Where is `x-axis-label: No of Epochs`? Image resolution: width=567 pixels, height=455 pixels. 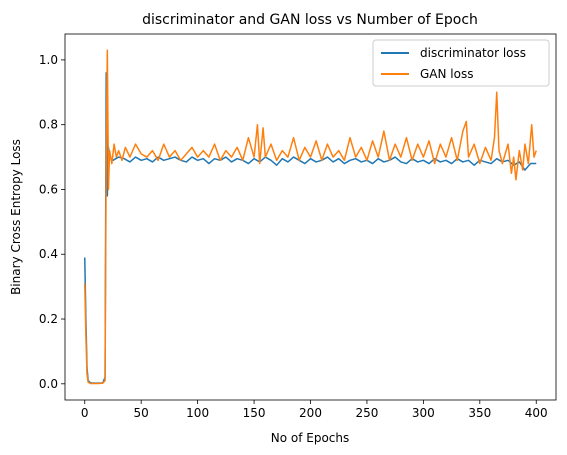
x-axis-label: No of Epochs is located at coordinates (310, 438).